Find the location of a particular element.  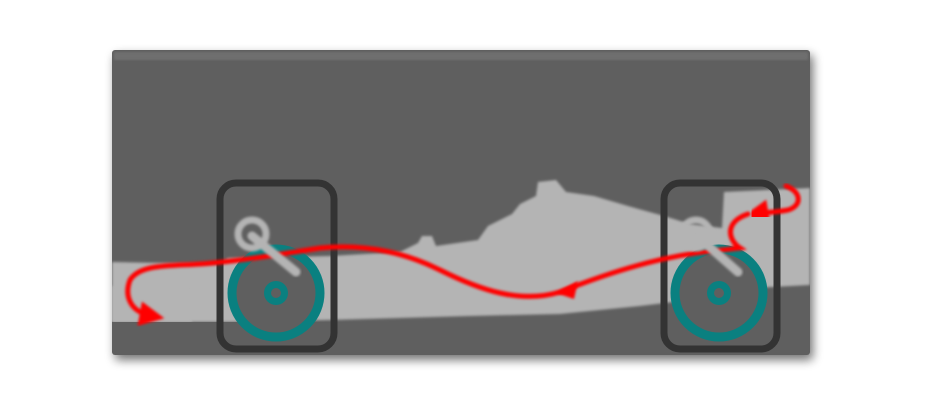

rear-exit-arrow is located at coordinates (772, 204).